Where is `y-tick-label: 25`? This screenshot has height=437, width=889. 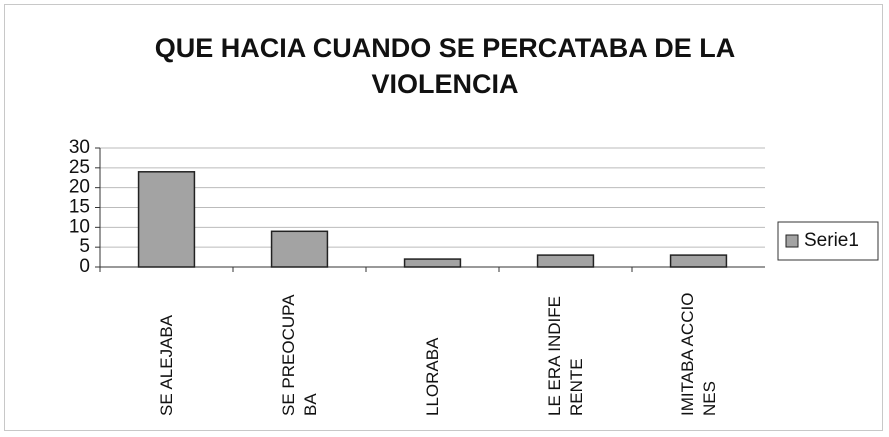 y-tick-label: 25 is located at coordinates (79, 167).